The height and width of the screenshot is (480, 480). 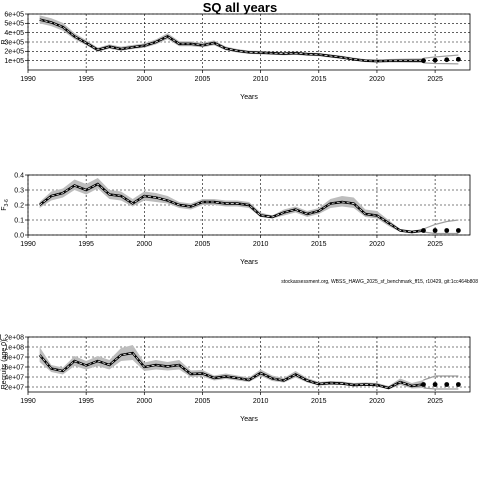 I want to click on y-axis-label: F3-6, so click(x=5, y=205).